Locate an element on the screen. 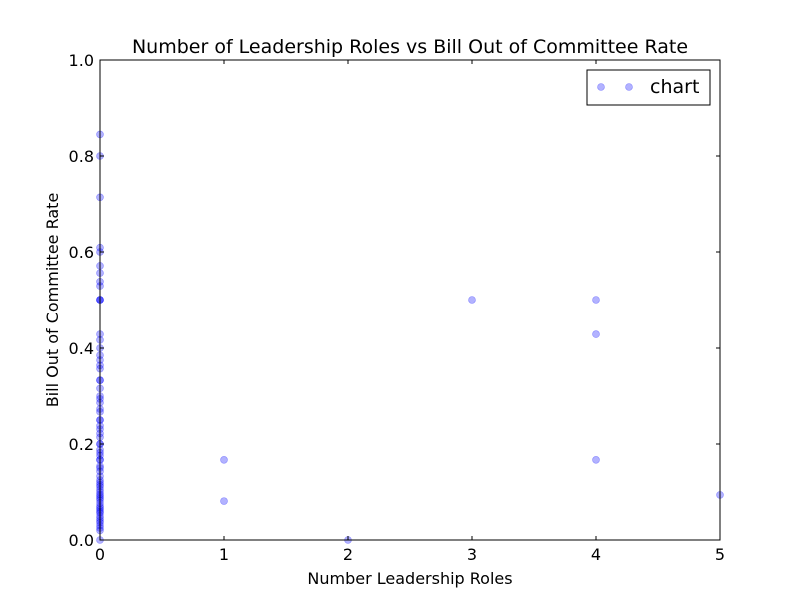 This screenshot has height=600, width=800. legend: chart is located at coordinates (648, 87).